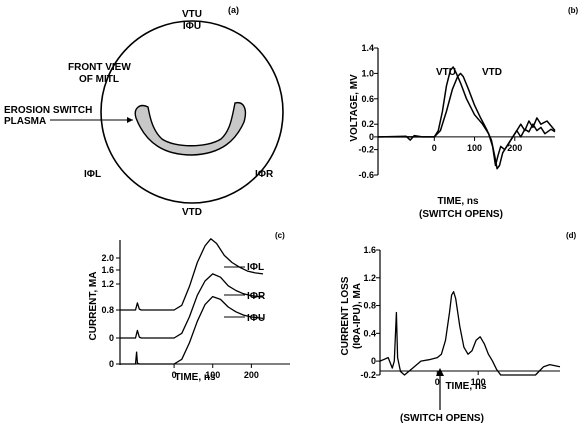 The image size is (583, 425). What do you see at coordinates (99, 79) in the screenshot?
I see `of-mitl-label: OF MITL` at bounding box center [99, 79].